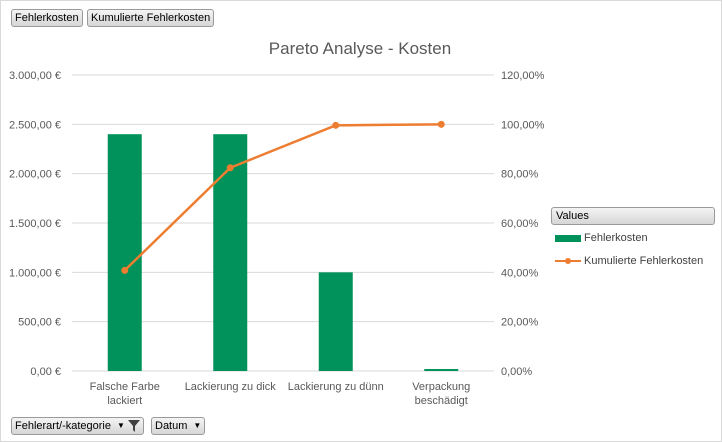 The image size is (722, 442). What do you see at coordinates (35, 175) in the screenshot?
I see `left-tick-label: 2.000,00 €` at bounding box center [35, 175].